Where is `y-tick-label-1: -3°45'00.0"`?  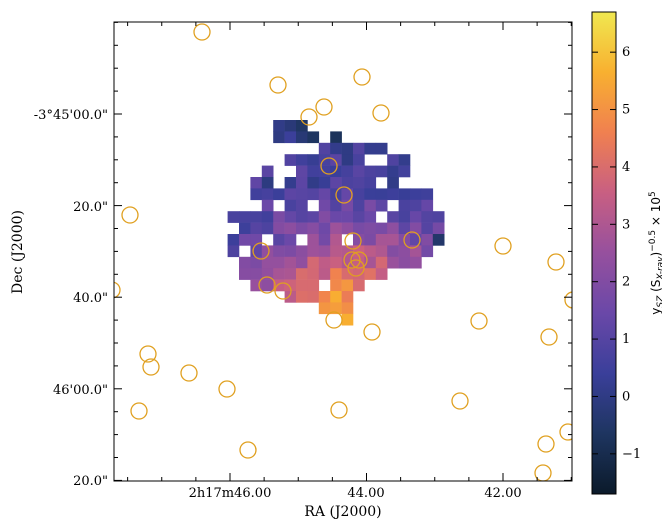
y-tick-label-1: -3°45'00.0" is located at coordinates (71, 115).